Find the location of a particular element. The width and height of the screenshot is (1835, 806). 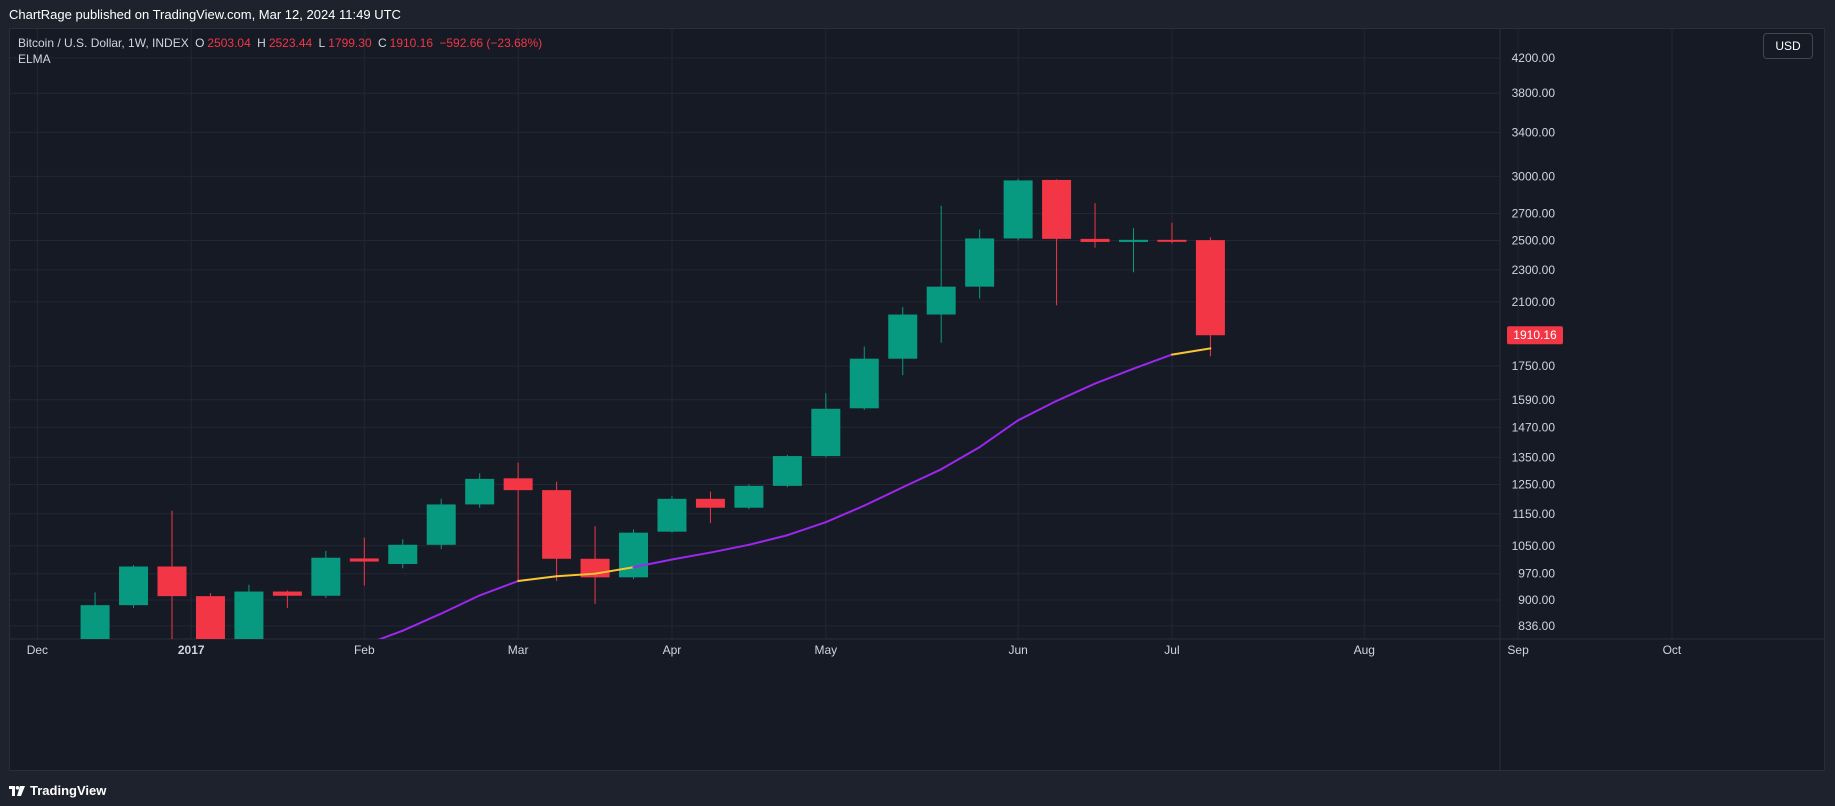

x-tick-label: Feb is located at coordinates (364, 650).